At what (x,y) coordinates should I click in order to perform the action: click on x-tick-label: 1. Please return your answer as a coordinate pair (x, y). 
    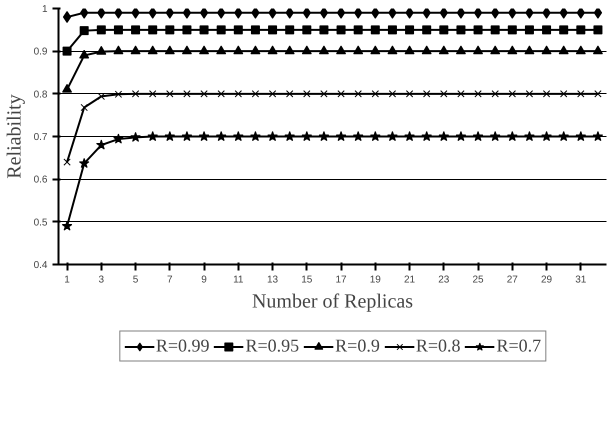
    Looking at the image, I should click on (67, 280).